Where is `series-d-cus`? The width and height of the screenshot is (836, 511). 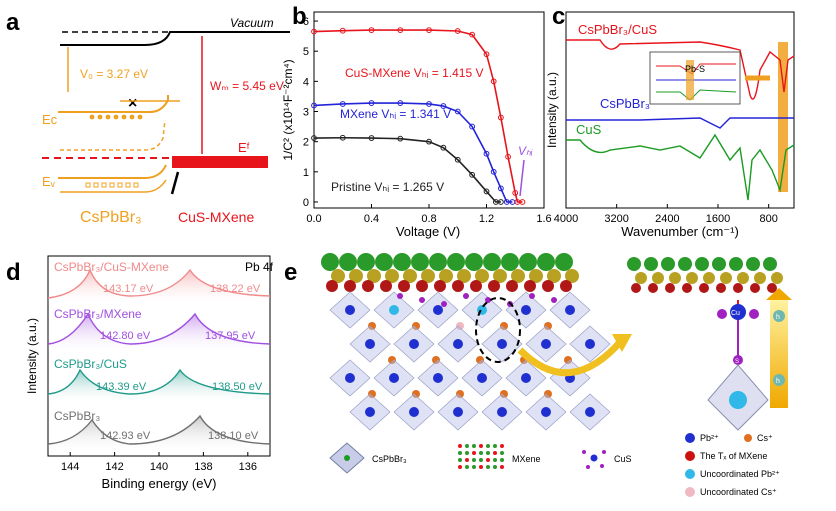 series-d-cus is located at coordinates (159, 381).